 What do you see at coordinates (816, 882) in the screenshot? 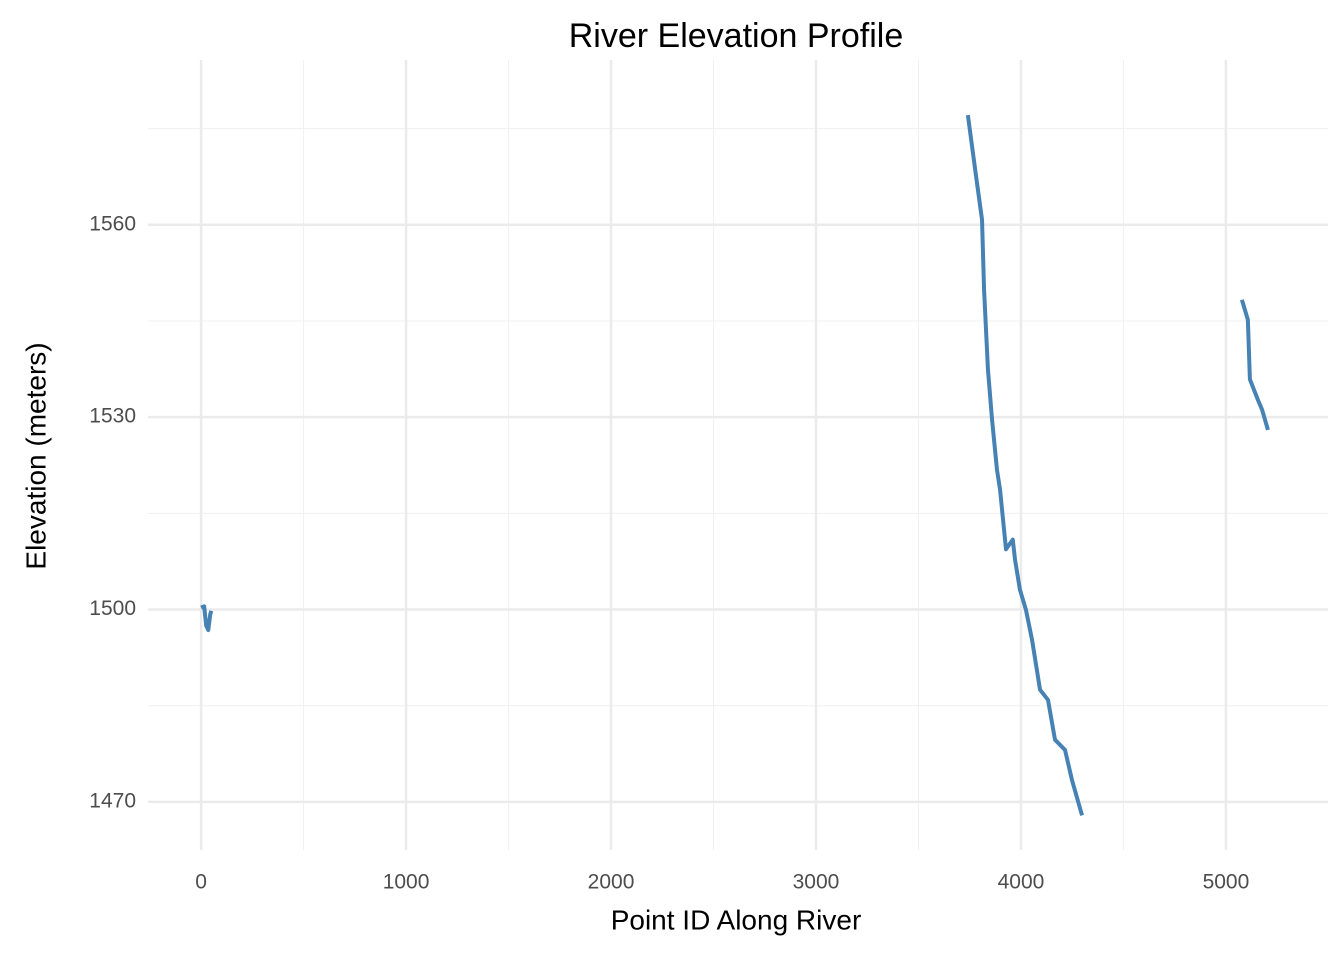
I see `x-tick-label: 3000` at bounding box center [816, 882].